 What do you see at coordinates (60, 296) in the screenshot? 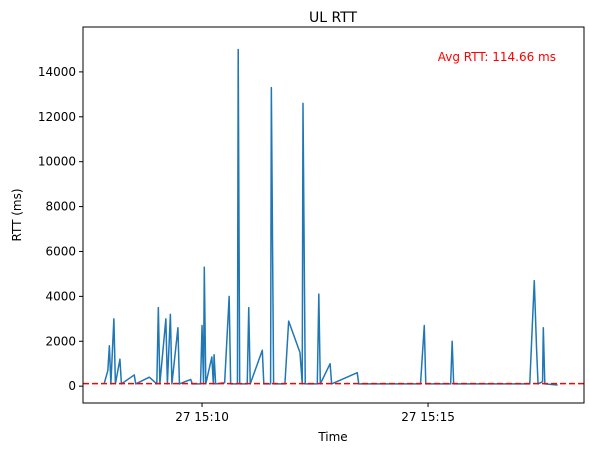
I see `y-tick-label: 4000` at bounding box center [60, 296].